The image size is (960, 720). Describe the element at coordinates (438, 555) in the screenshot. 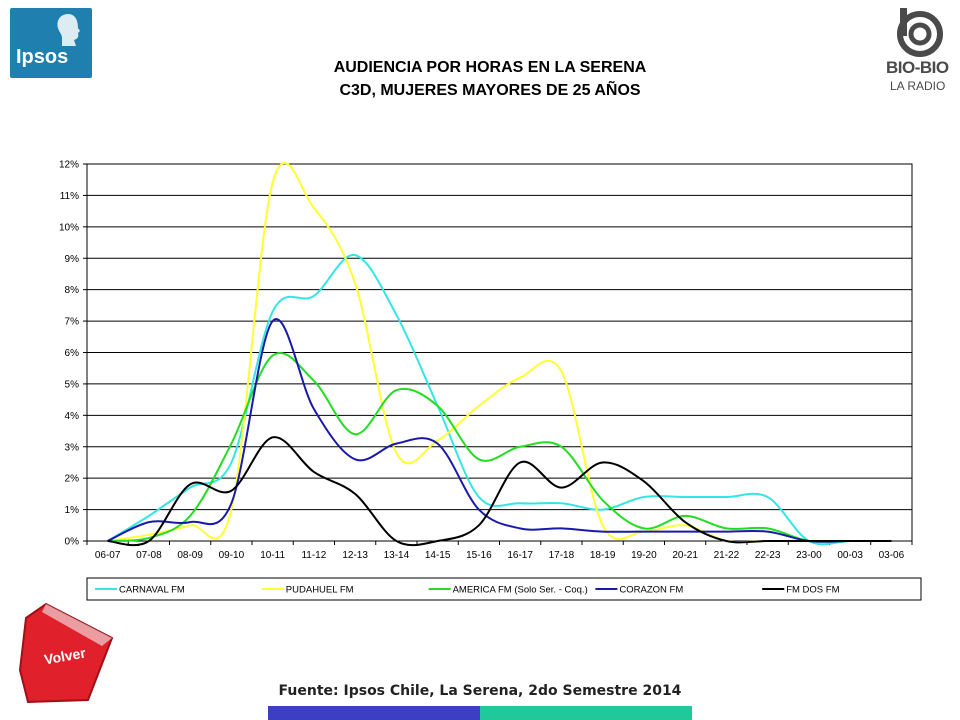

I see `x-tick-label: 14-15` at that location.